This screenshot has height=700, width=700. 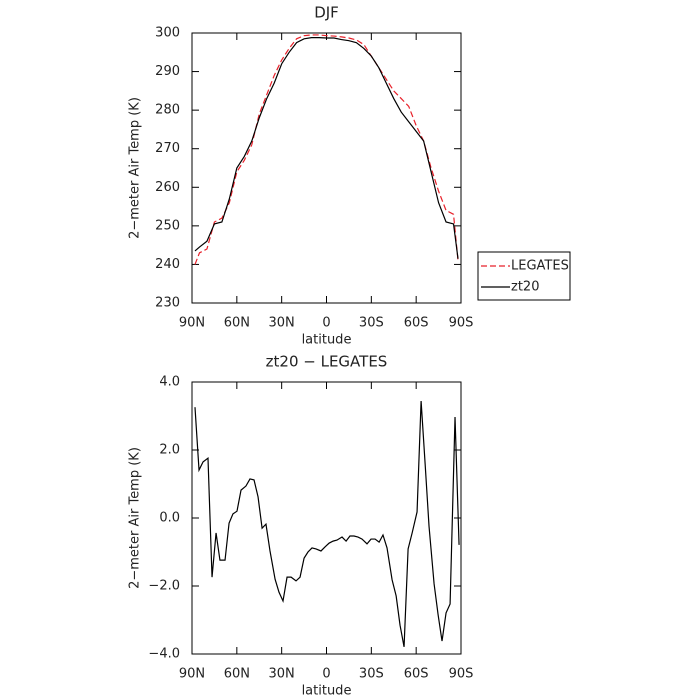 What do you see at coordinates (164, 586) in the screenshot?
I see `y-tick-label: −2.0` at bounding box center [164, 586].